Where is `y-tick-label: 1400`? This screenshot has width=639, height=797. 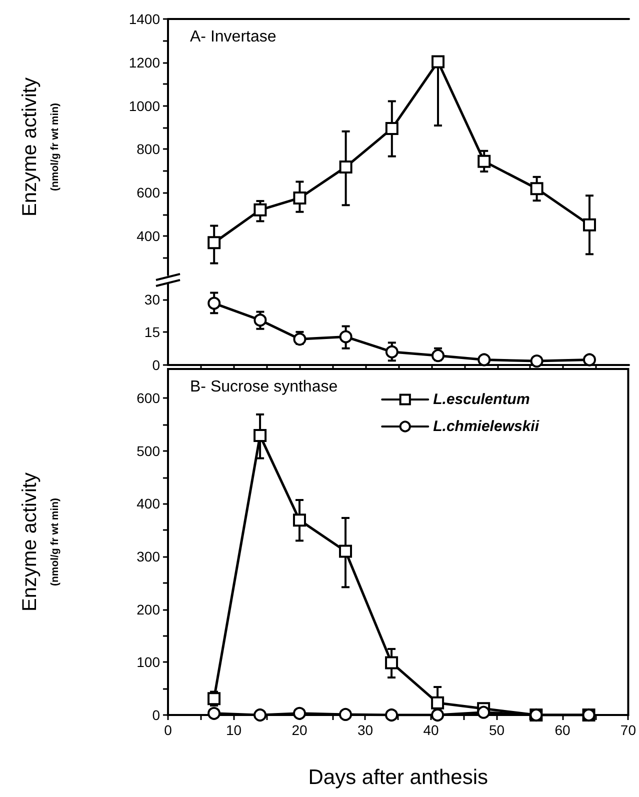
y-tick-label: 1400 is located at coordinates (144, 19).